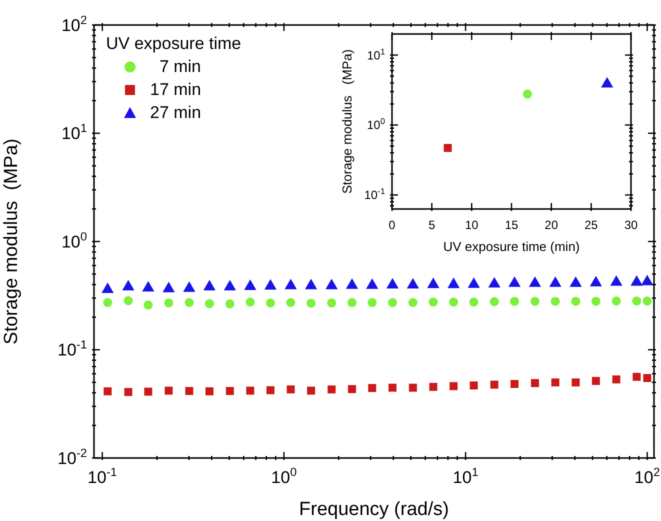 This screenshot has width=661, height=521. What do you see at coordinates (176, 90) in the screenshot?
I see `legend-label: 17 min` at bounding box center [176, 90].